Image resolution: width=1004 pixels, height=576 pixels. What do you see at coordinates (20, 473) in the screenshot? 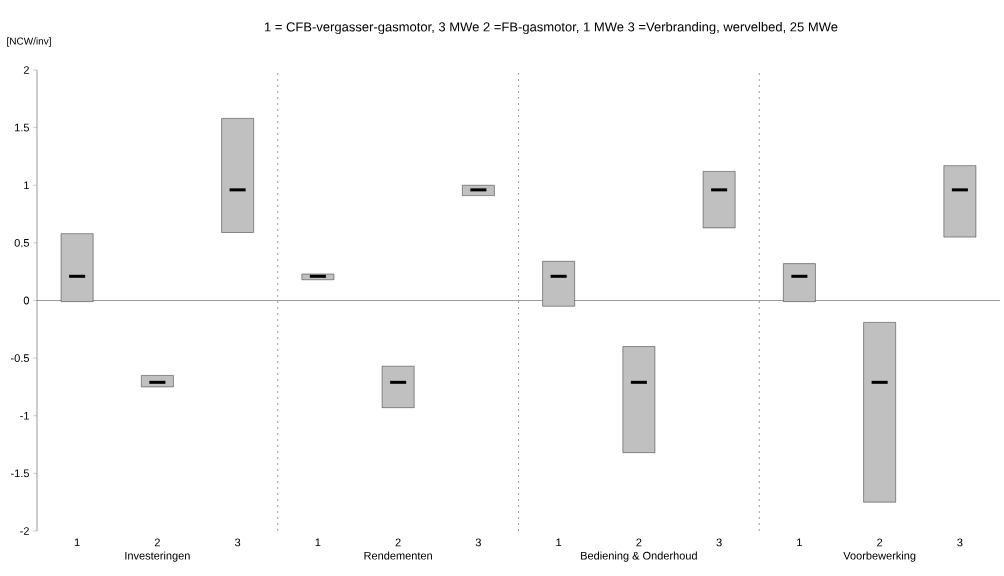
I see `y-tick-label: -1.5` at bounding box center [20, 473].